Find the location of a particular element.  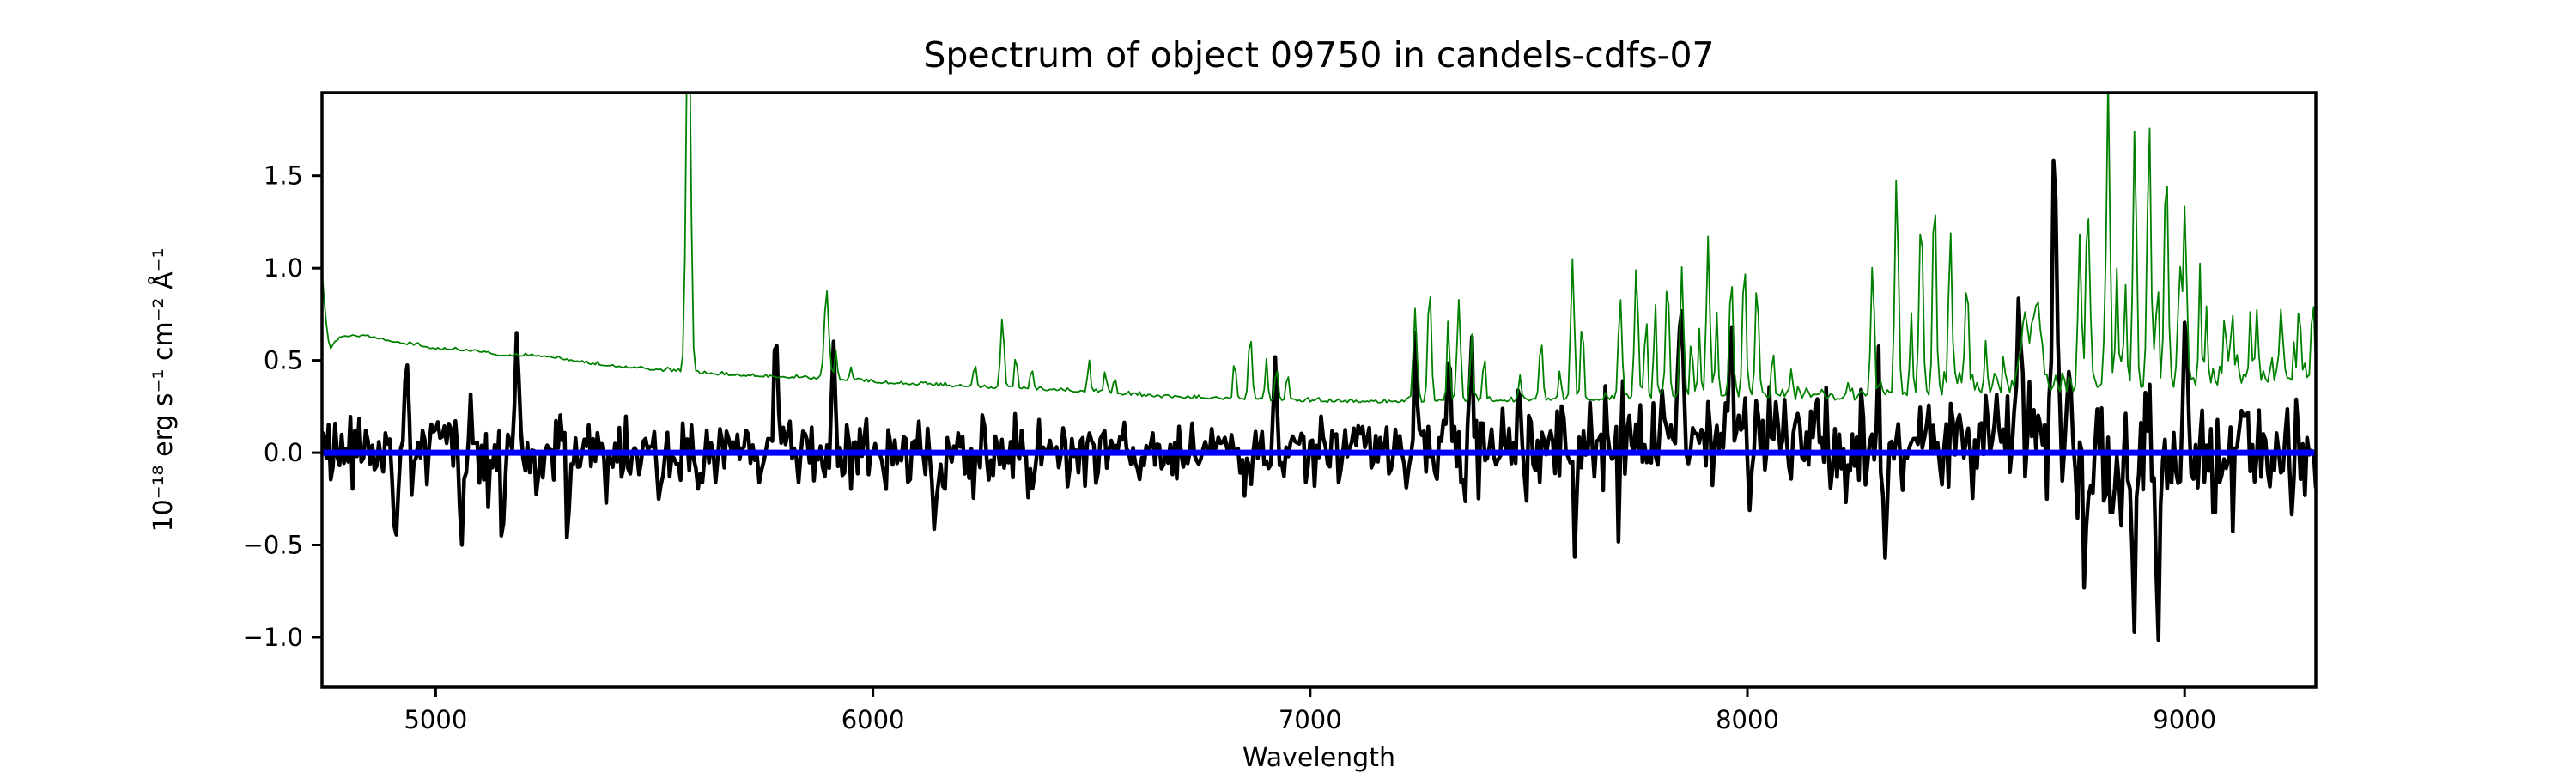

y-tick-label: −0.5 is located at coordinates (273, 545).